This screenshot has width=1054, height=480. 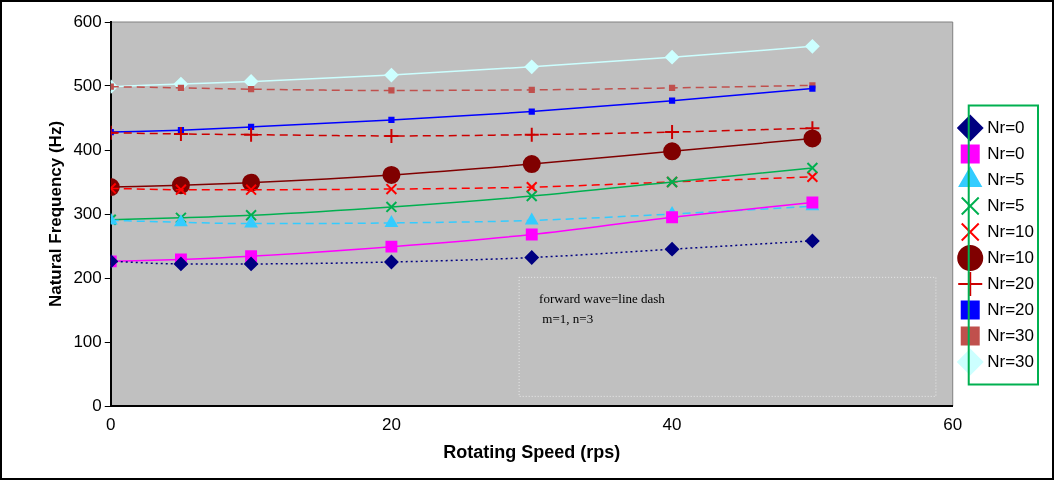 What do you see at coordinates (566, 319) in the screenshot?
I see `annotation: m=1, n=3` at bounding box center [566, 319].